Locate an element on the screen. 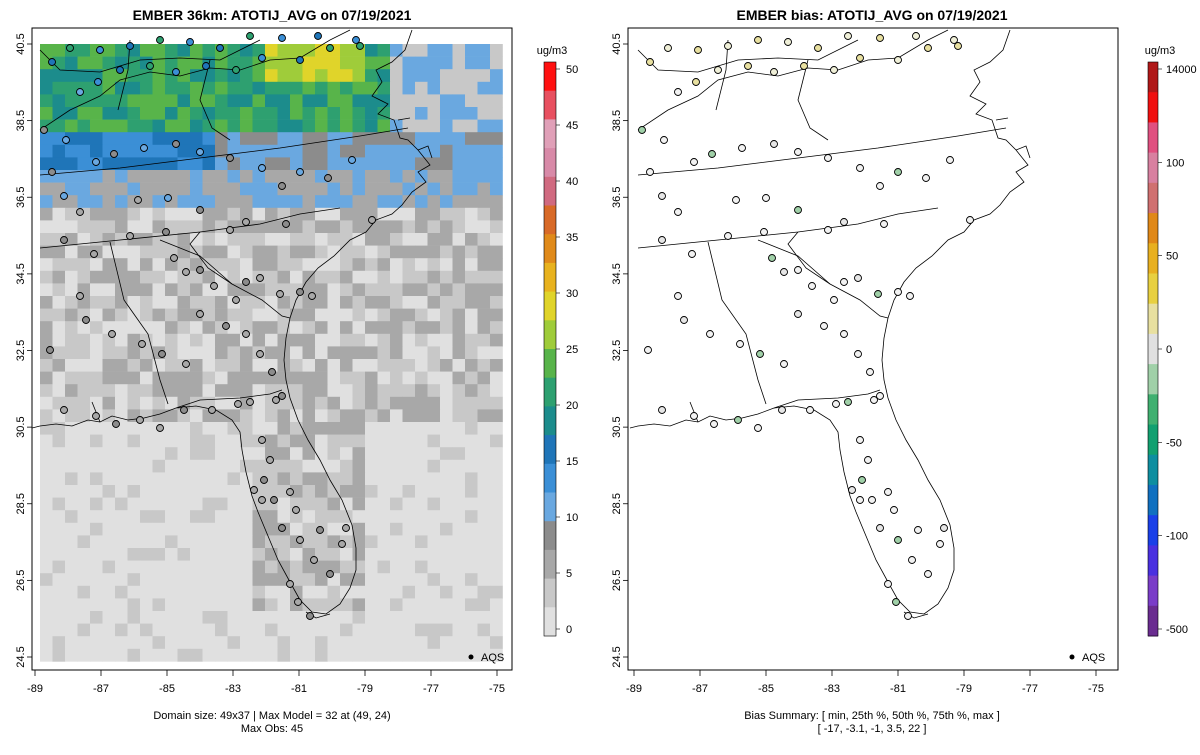 The image size is (1200, 755). state-border is located at coordinates (196, 262).